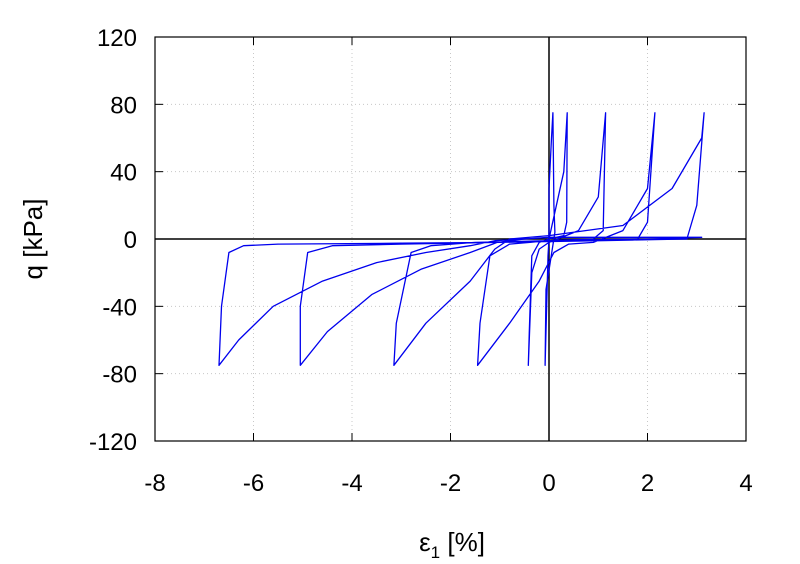 This screenshot has height=564, width=800. What do you see at coordinates (123, 173) in the screenshot?
I see `y-tick-label: 40` at bounding box center [123, 173].